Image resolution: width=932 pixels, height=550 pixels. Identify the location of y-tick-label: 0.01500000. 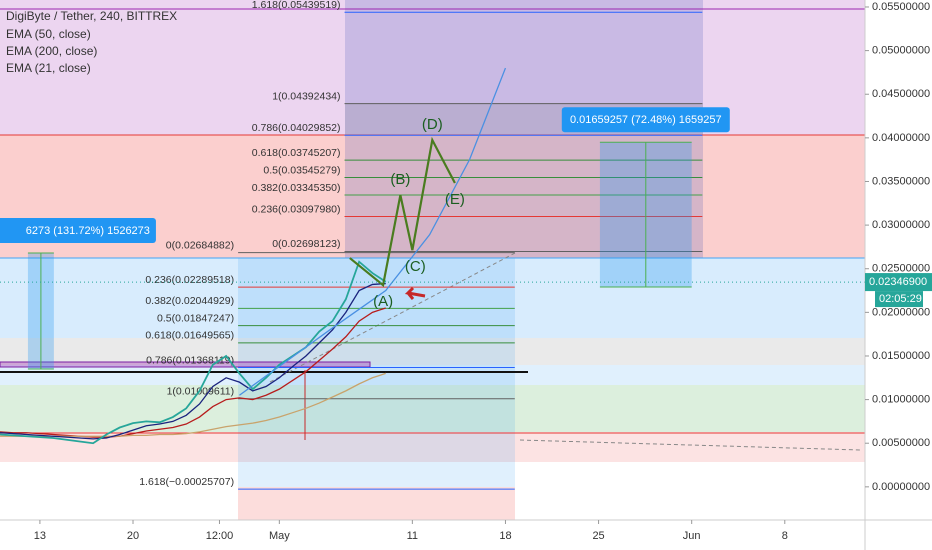
(901, 356).